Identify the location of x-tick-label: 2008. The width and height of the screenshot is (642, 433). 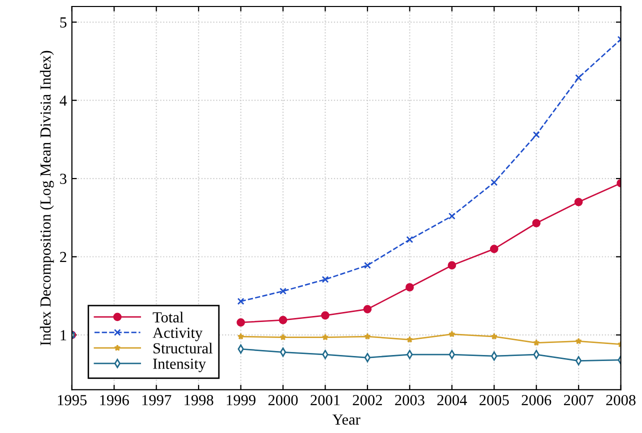
(621, 400).